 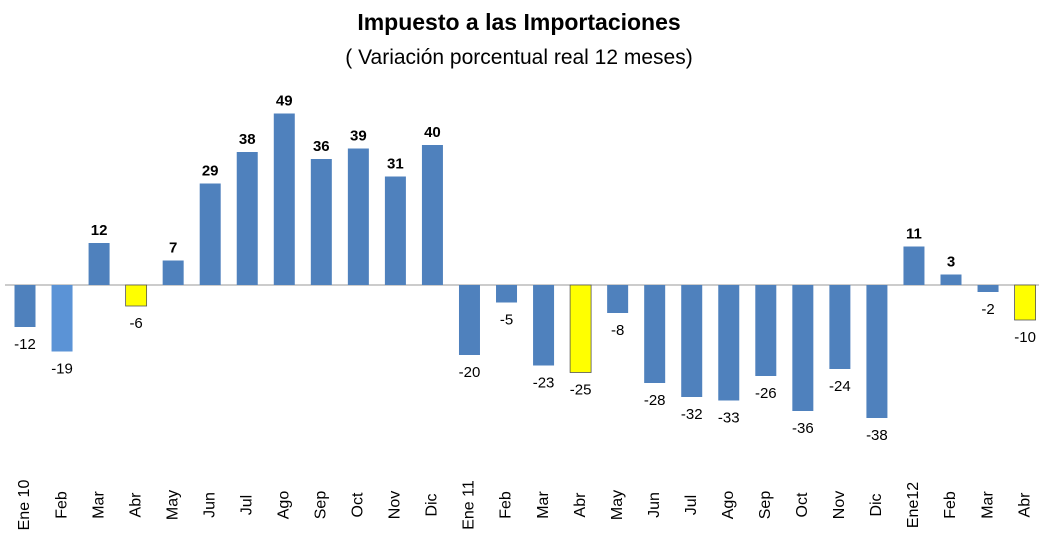 I want to click on data-label: 49, so click(x=284, y=101).